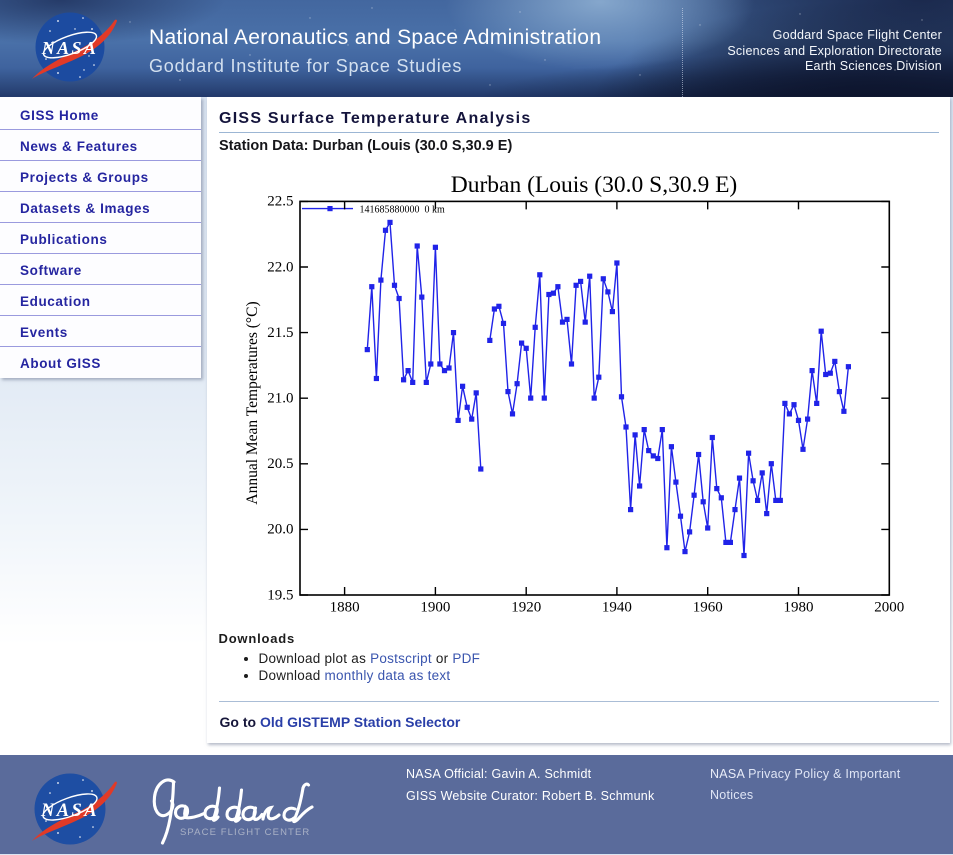  Describe the element at coordinates (245, 832) in the screenshot. I see `svg-text: SPACE FLIGHT CENTER` at that location.